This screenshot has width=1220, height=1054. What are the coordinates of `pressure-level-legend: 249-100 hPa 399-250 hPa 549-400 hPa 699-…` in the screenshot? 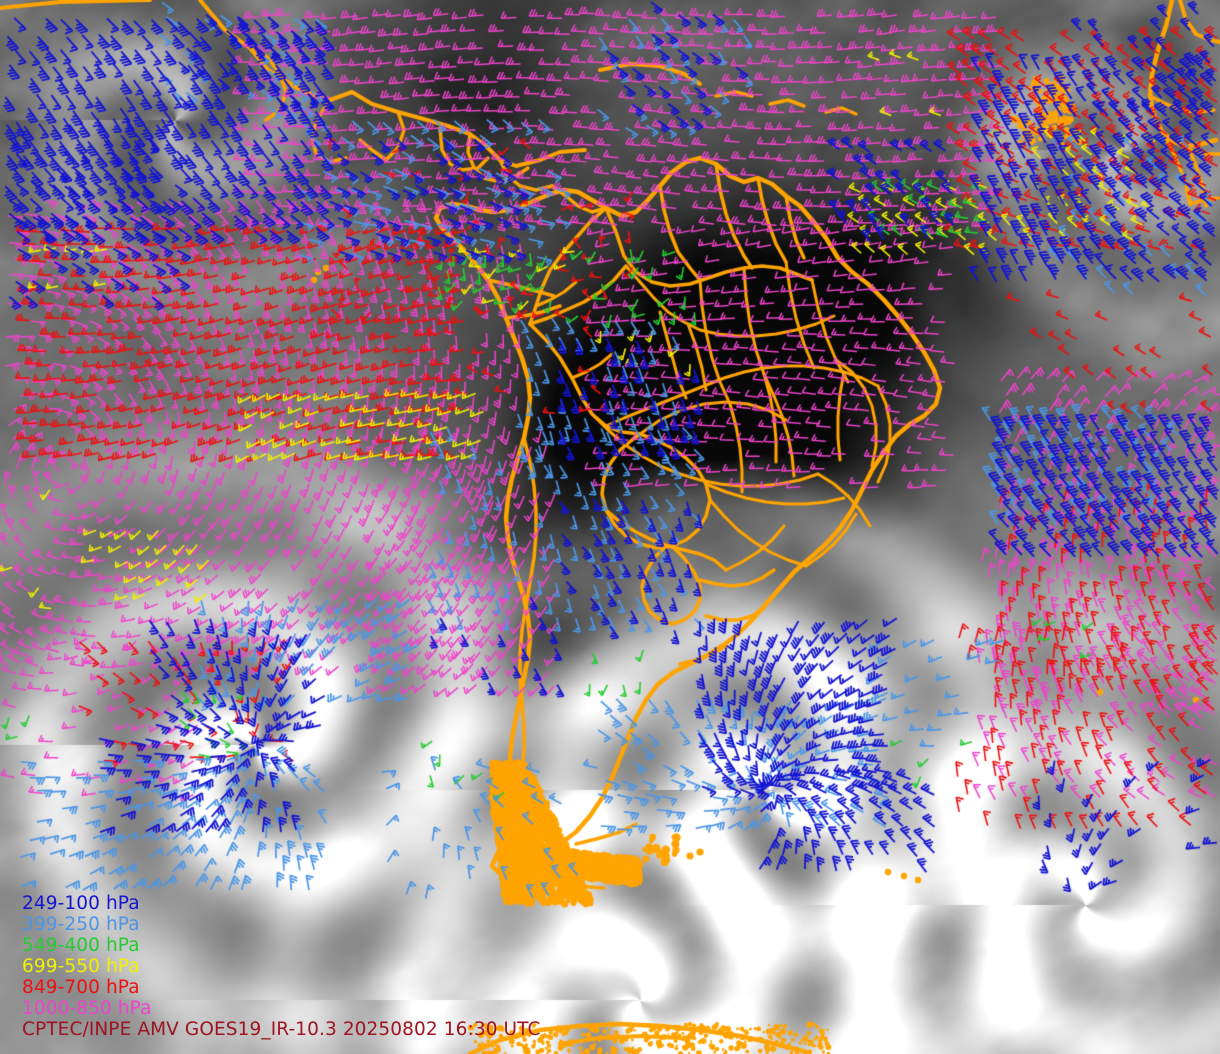 It's located at (87, 956).